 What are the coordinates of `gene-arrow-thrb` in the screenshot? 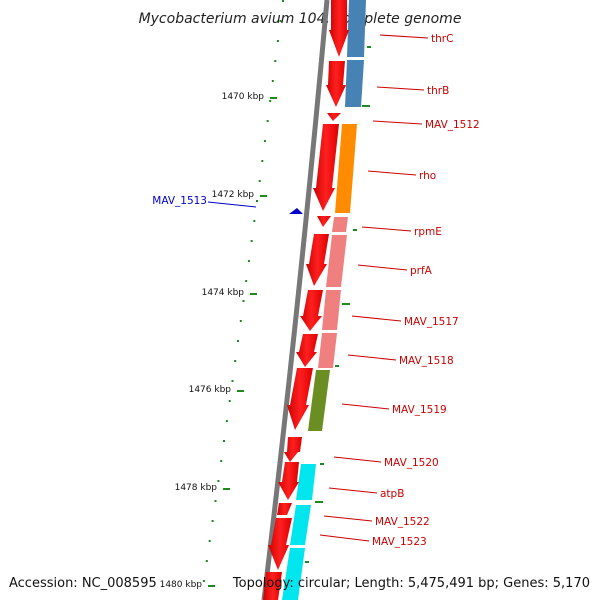 It's located at (336, 84).